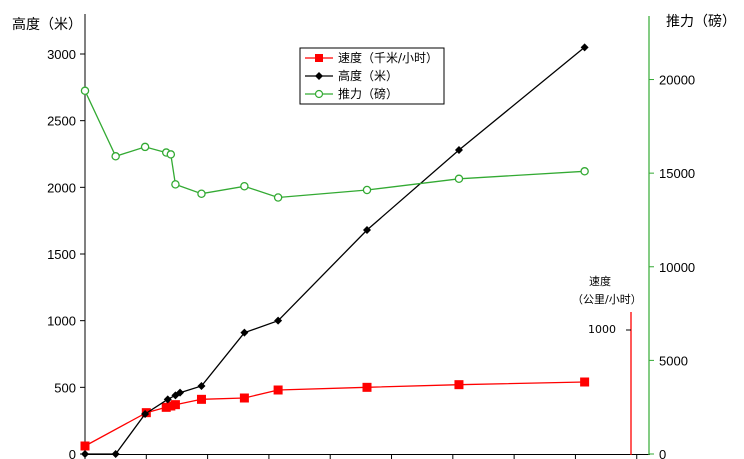  I want to click on y-left-tick-label: 0, so click(72, 453).